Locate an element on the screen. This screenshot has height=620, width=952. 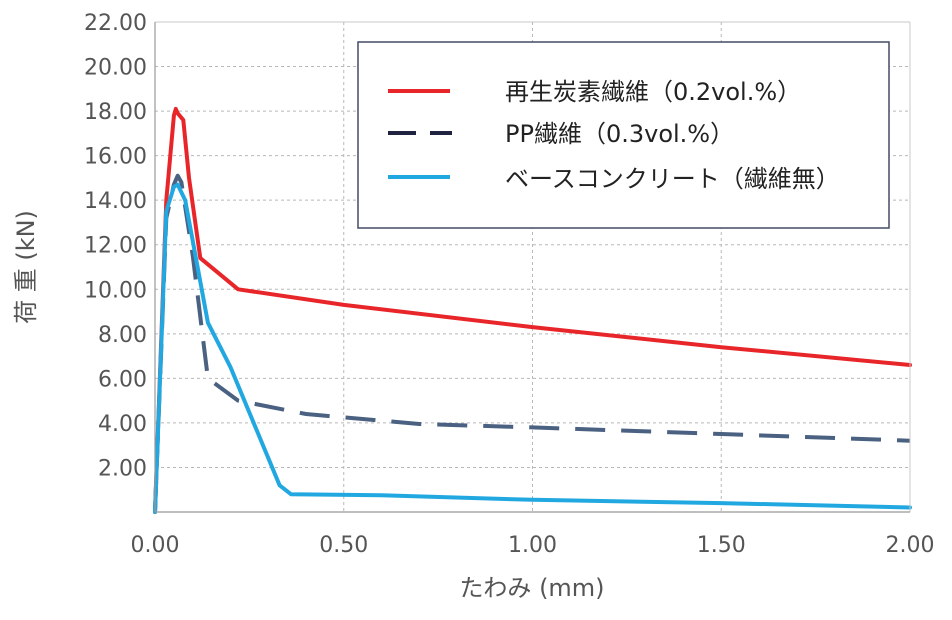
y-tick-label: 16.00 is located at coordinates (115, 157).